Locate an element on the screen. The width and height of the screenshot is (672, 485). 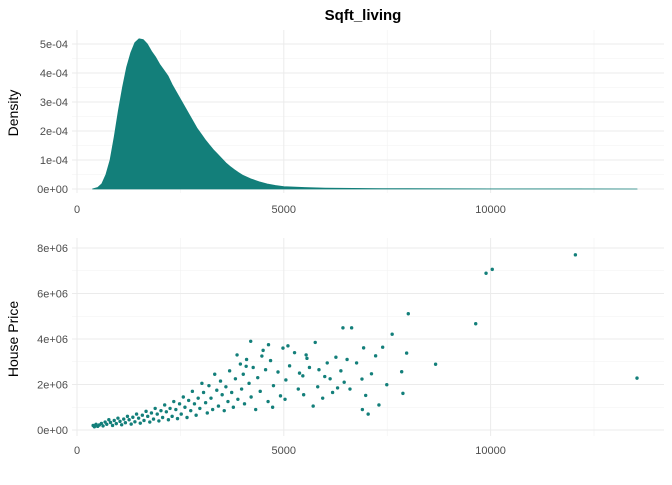
scatter-x-tick-labels: 0 5000 10000 is located at coordinates (290, 451).